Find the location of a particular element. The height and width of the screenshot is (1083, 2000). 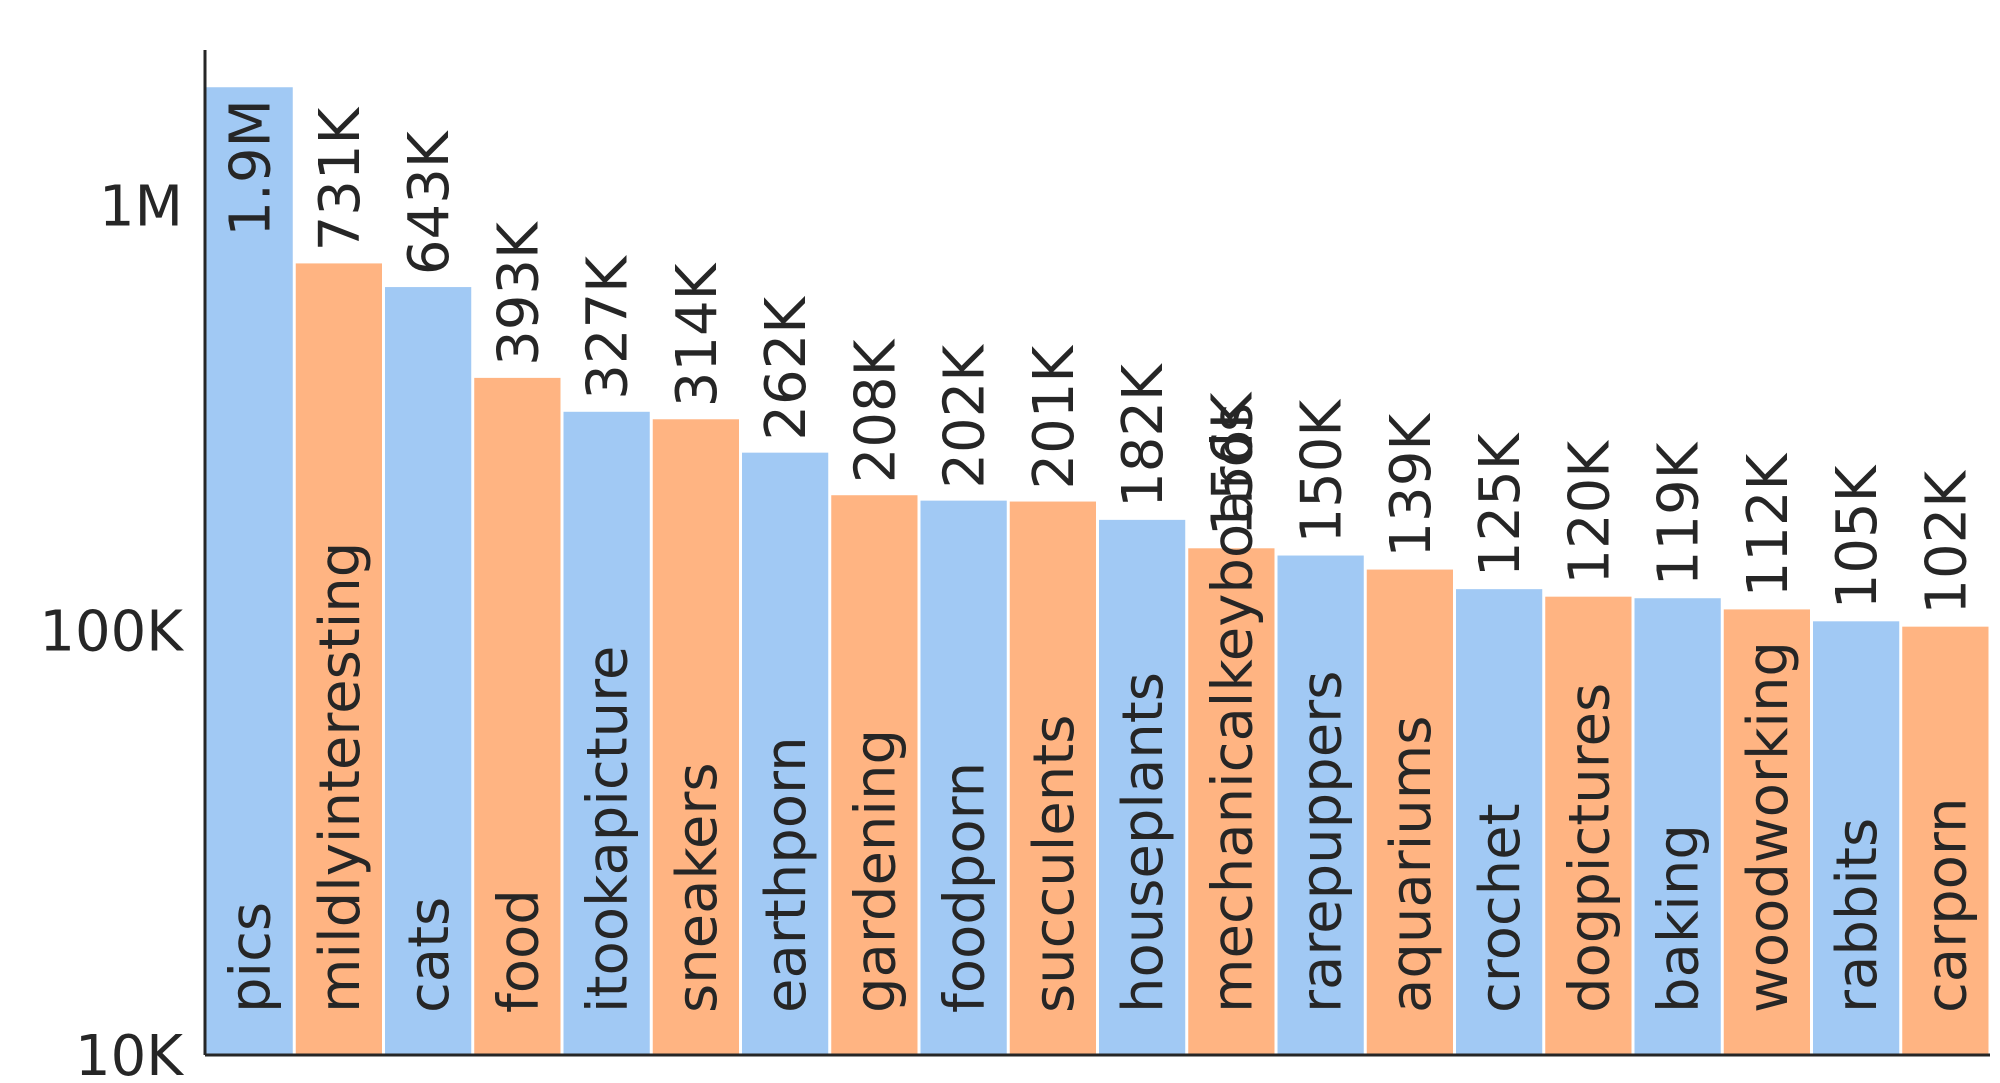

y-tick-label-1M: 1M is located at coordinates (141, 207).